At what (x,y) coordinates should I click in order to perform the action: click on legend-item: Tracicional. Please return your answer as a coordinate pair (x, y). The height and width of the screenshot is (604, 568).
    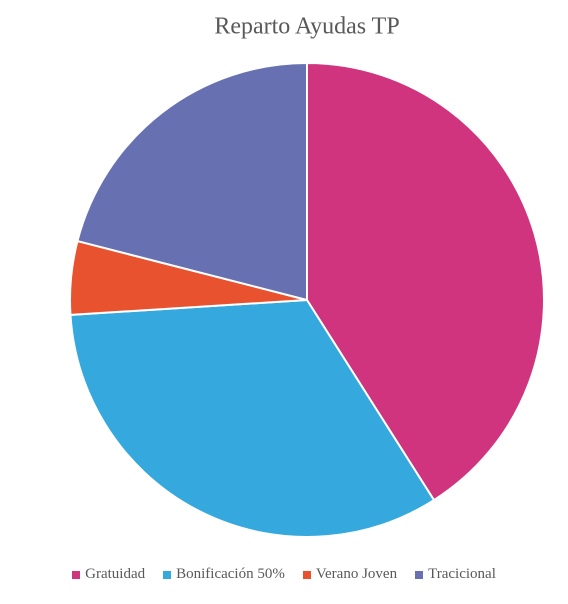
    Looking at the image, I should click on (455, 574).